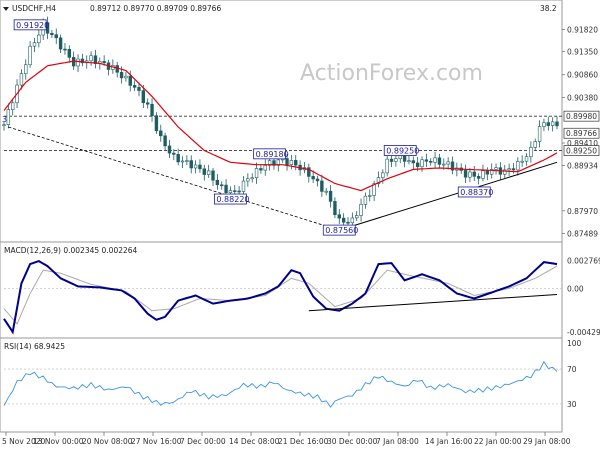  I want to click on price-tag-label-4: 0.89250, so click(402, 151).